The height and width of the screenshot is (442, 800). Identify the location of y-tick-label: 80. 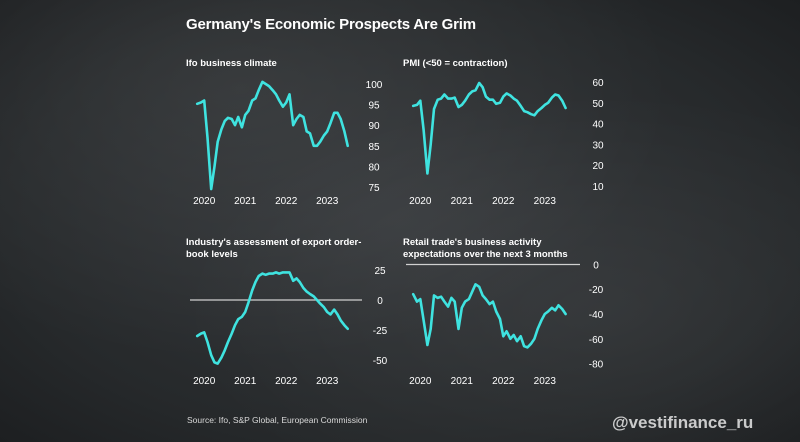
(374, 167).